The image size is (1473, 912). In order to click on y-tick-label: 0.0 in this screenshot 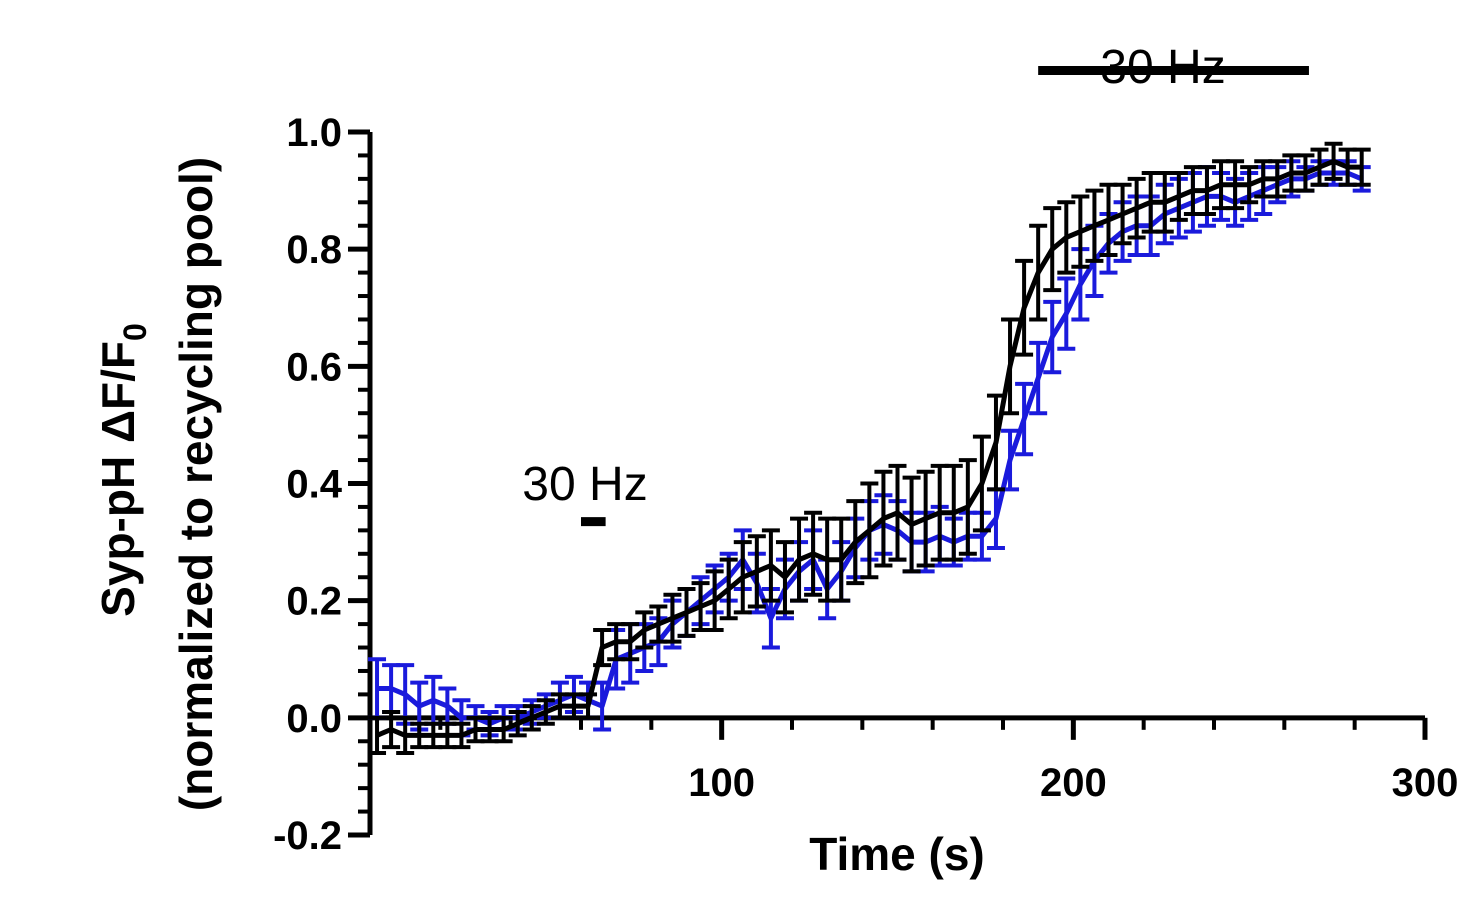, I will do `click(314, 719)`.